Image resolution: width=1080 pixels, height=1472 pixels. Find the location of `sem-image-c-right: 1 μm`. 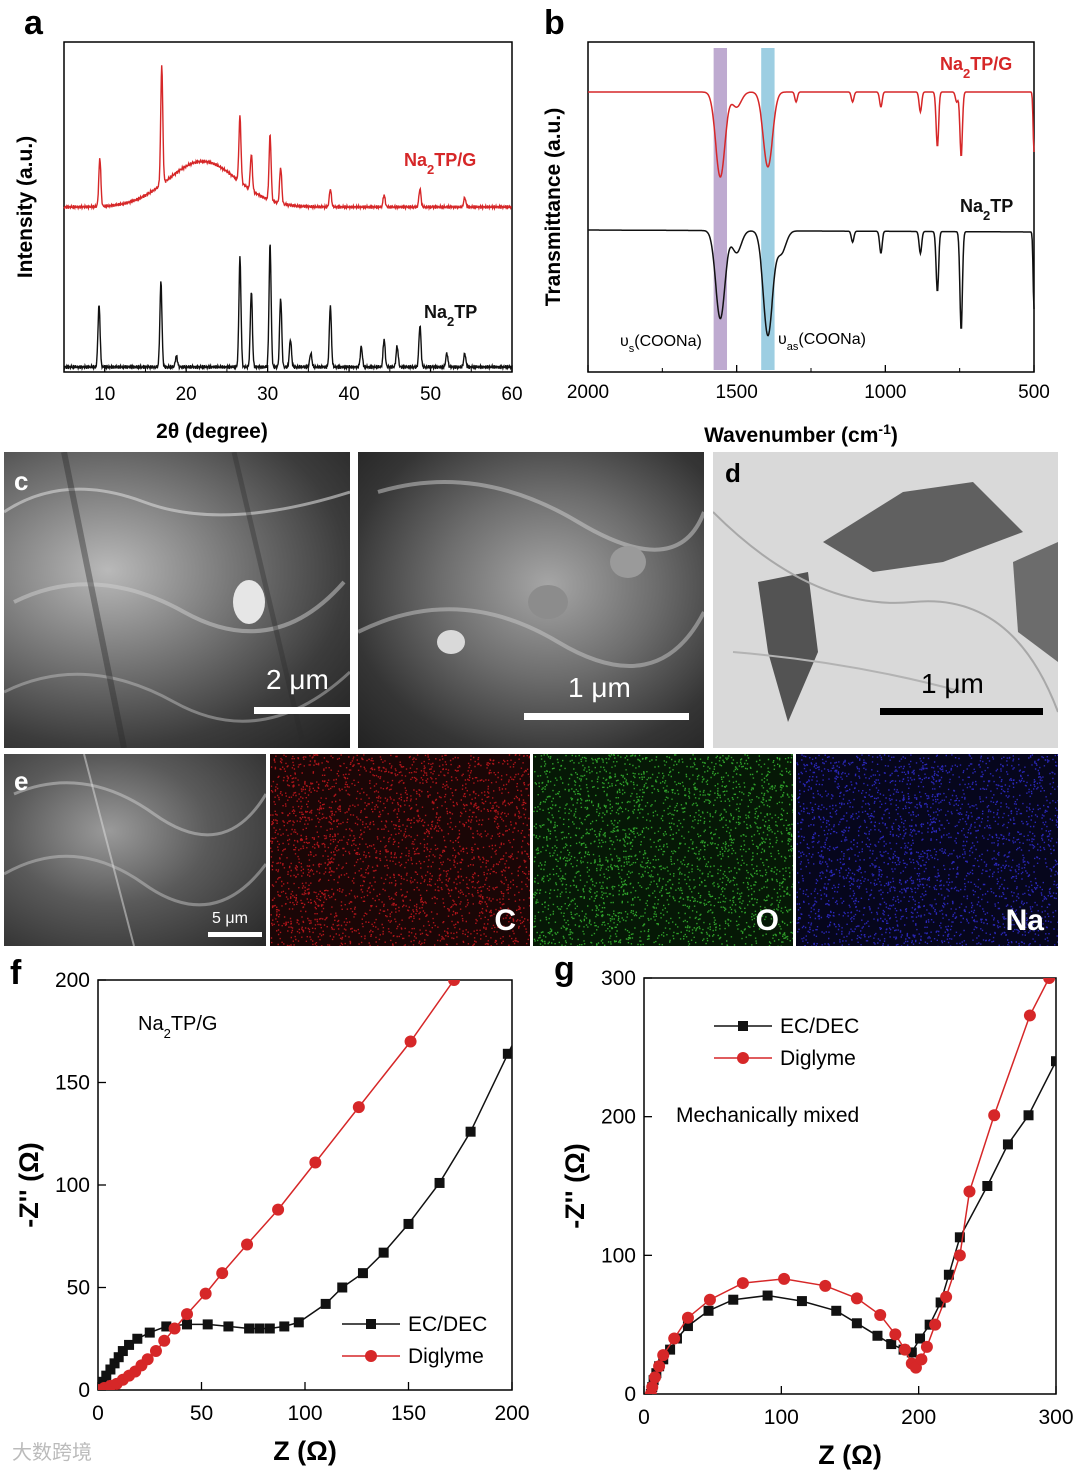

sem-image-c-right: 1 μm is located at coordinates (531, 600).